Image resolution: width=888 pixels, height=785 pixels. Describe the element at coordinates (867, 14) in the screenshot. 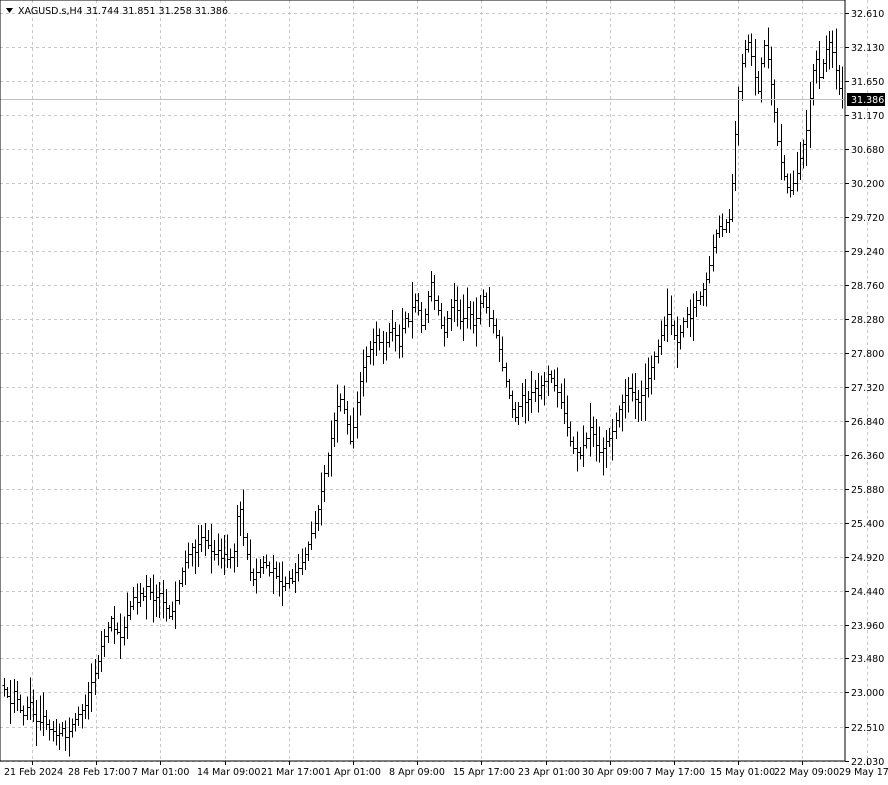

I see `y-tick-label: 32.610` at that location.